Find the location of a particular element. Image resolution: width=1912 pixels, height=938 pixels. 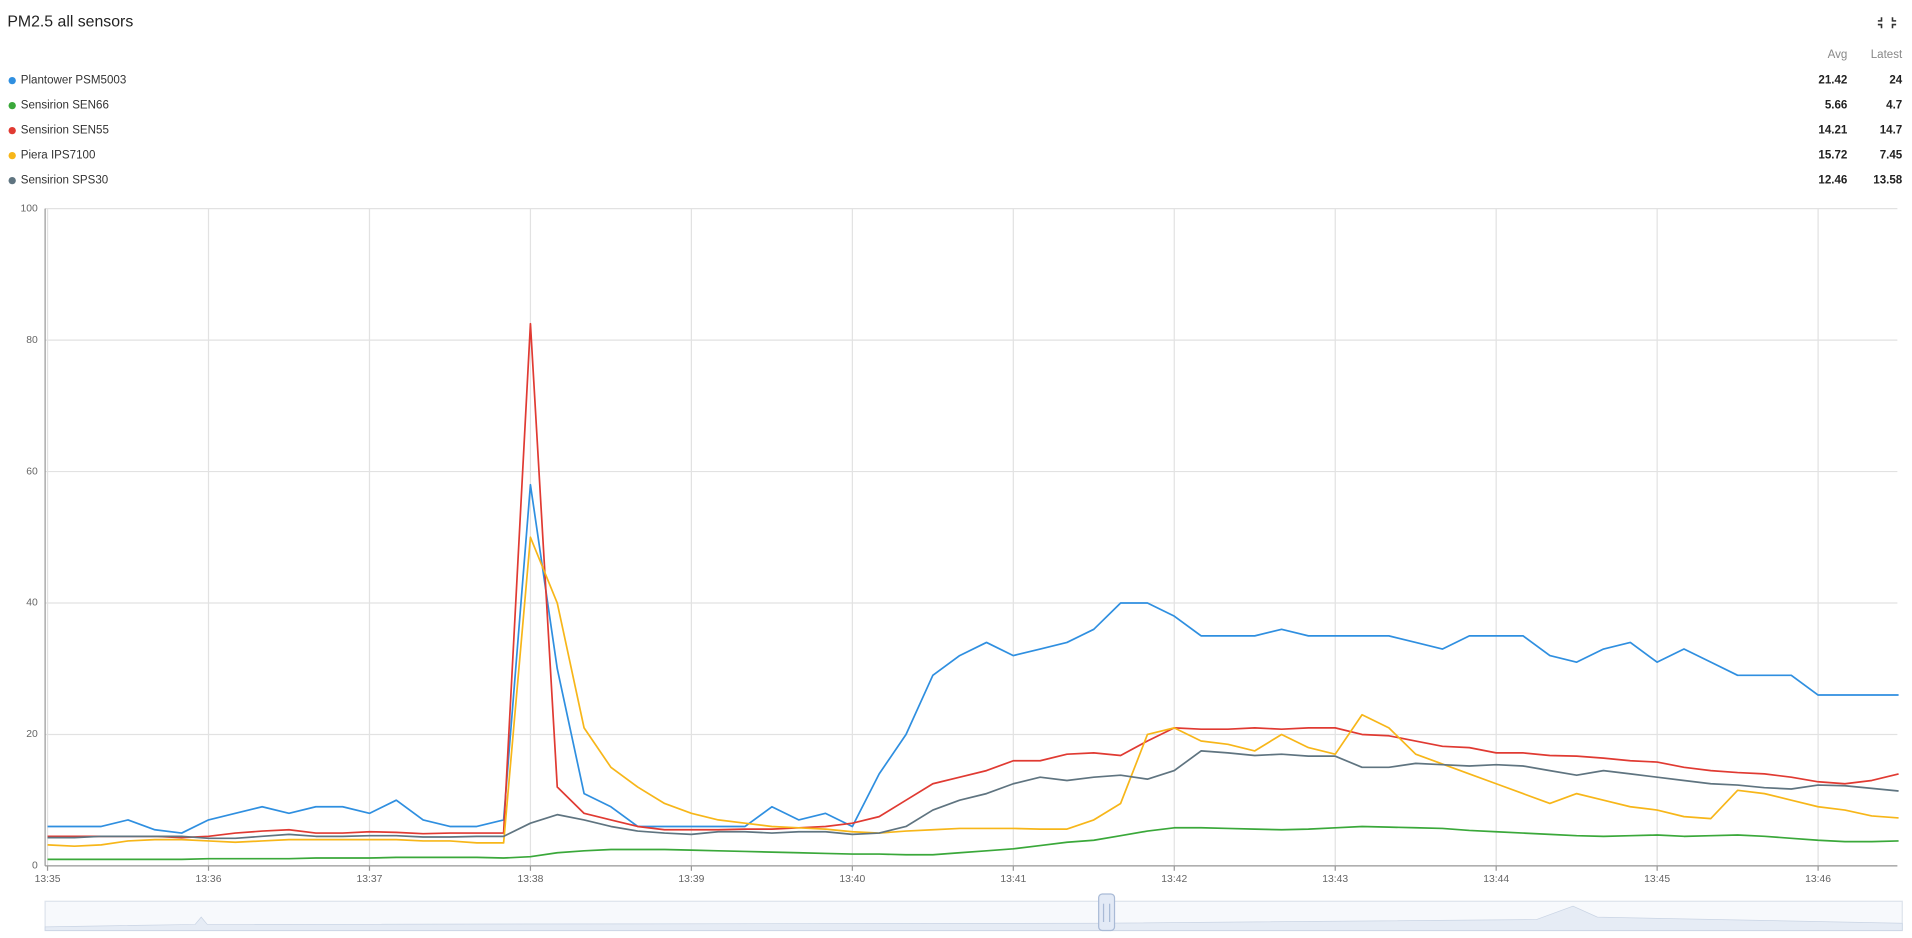

y-tick-label: 60 is located at coordinates (32, 471).